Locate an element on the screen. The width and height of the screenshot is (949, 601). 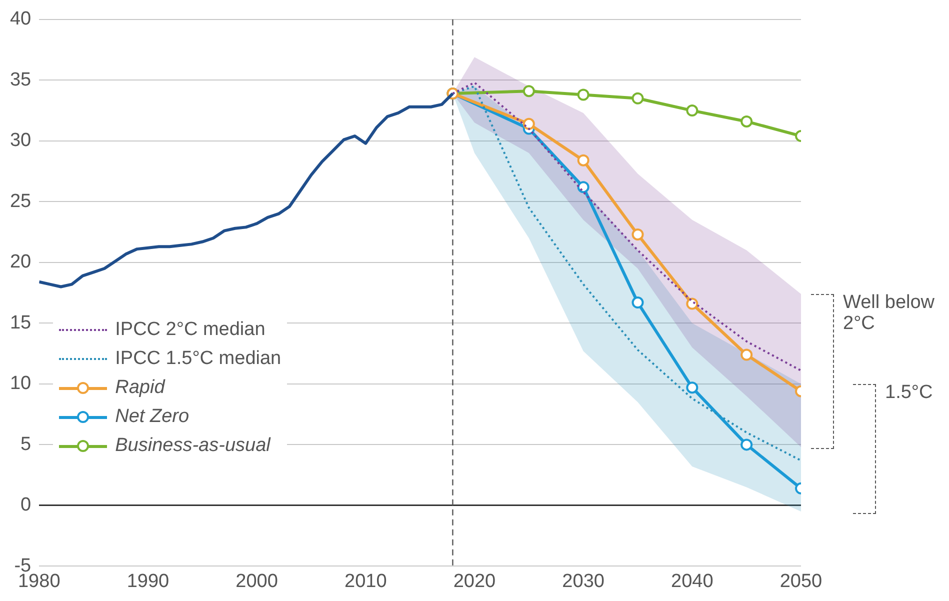
y-tick-label: 10 is located at coordinates (21, 383).